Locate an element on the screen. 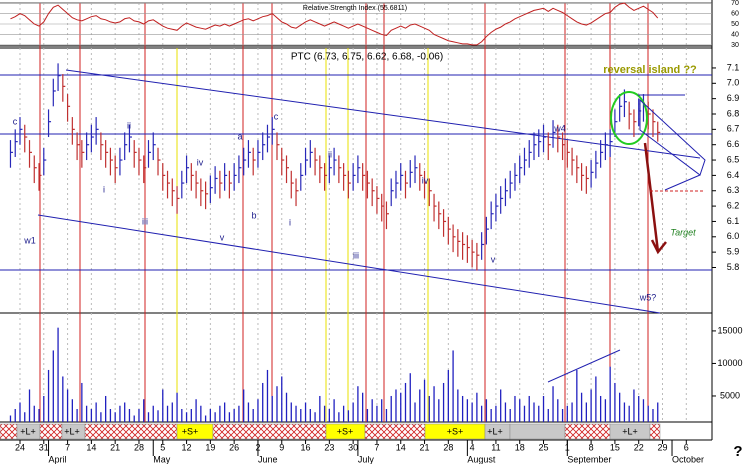 The image size is (751, 464). y-tick-label: 7.1 is located at coordinates (733, 67).